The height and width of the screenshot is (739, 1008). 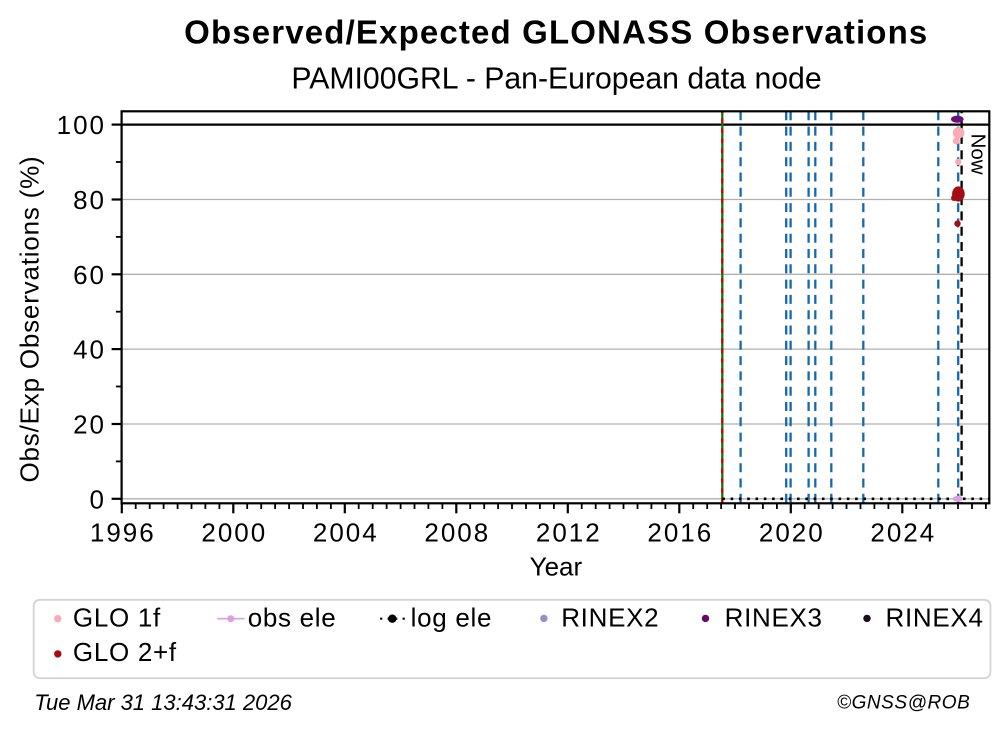 I want to click on svg-text: GLO 1f, so click(x=117, y=617).